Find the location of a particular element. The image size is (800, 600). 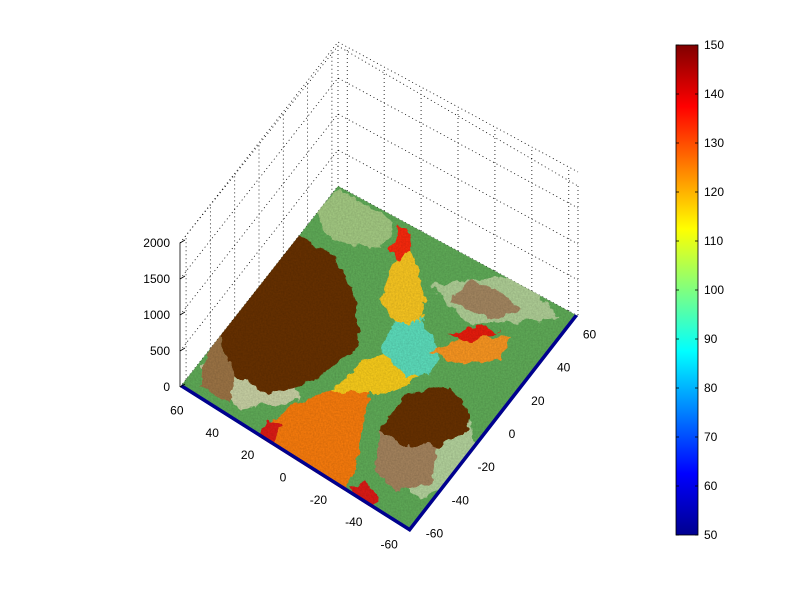

colorbar: 50 60 70 80 90 100 110 120 130 140 150 is located at coordinates (699, 290).